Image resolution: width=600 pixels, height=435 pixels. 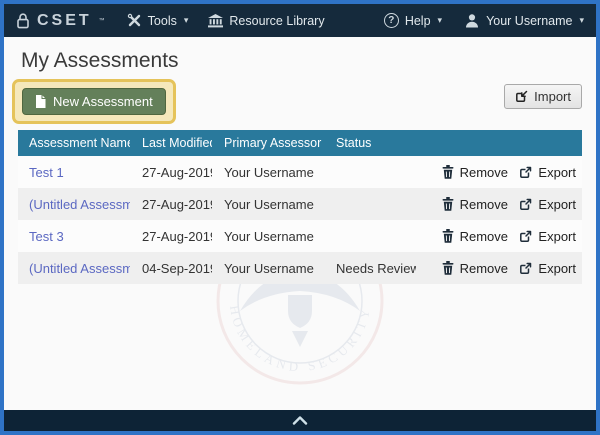 I want to click on toolbar: New Assessment Import, so click(x=300, y=101).